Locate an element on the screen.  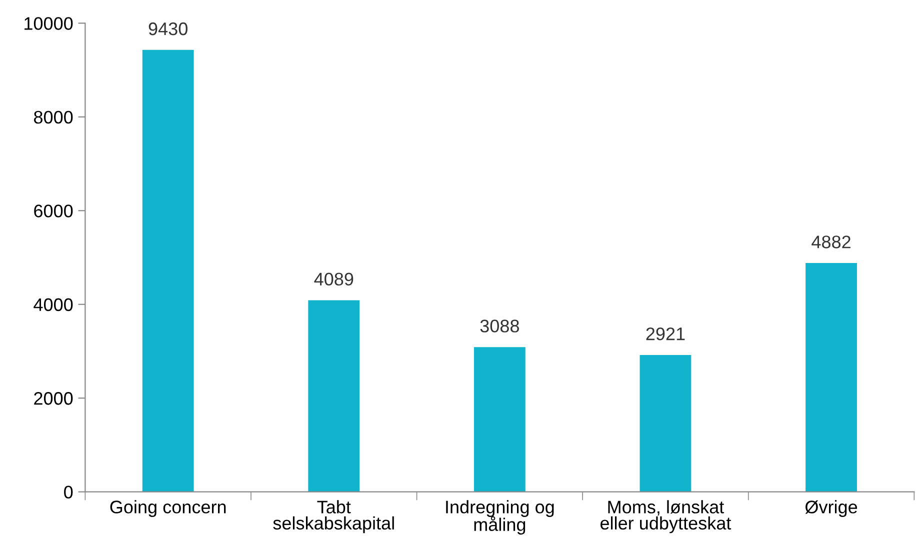
x-tick-label: Moms, lønskat eller udbytteskat is located at coordinates (666, 517).